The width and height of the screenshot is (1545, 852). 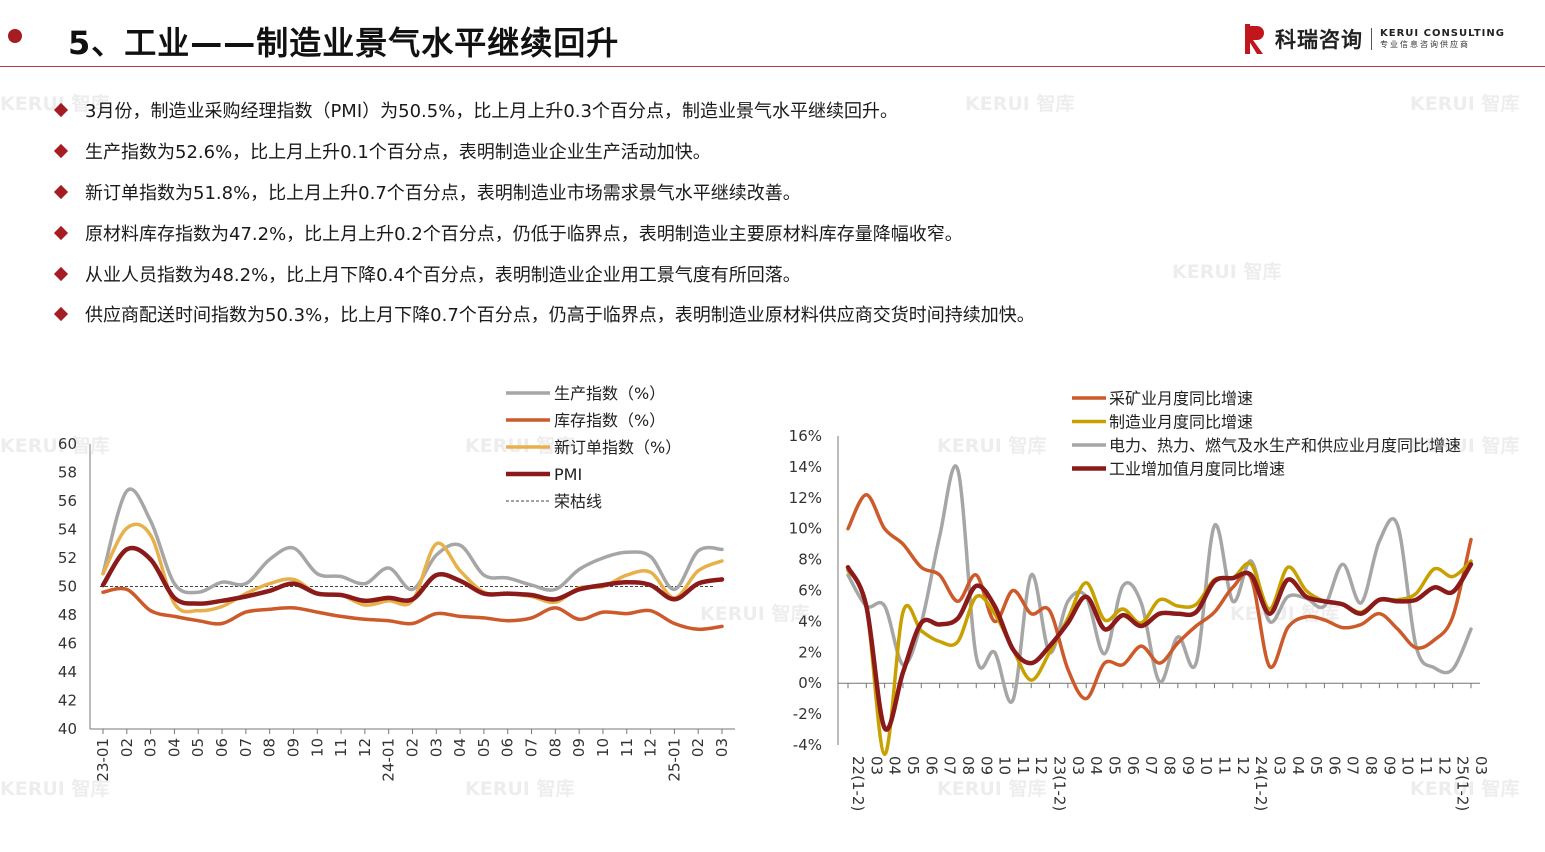 I want to click on y-tick-label: 8%, so click(x=810, y=560).